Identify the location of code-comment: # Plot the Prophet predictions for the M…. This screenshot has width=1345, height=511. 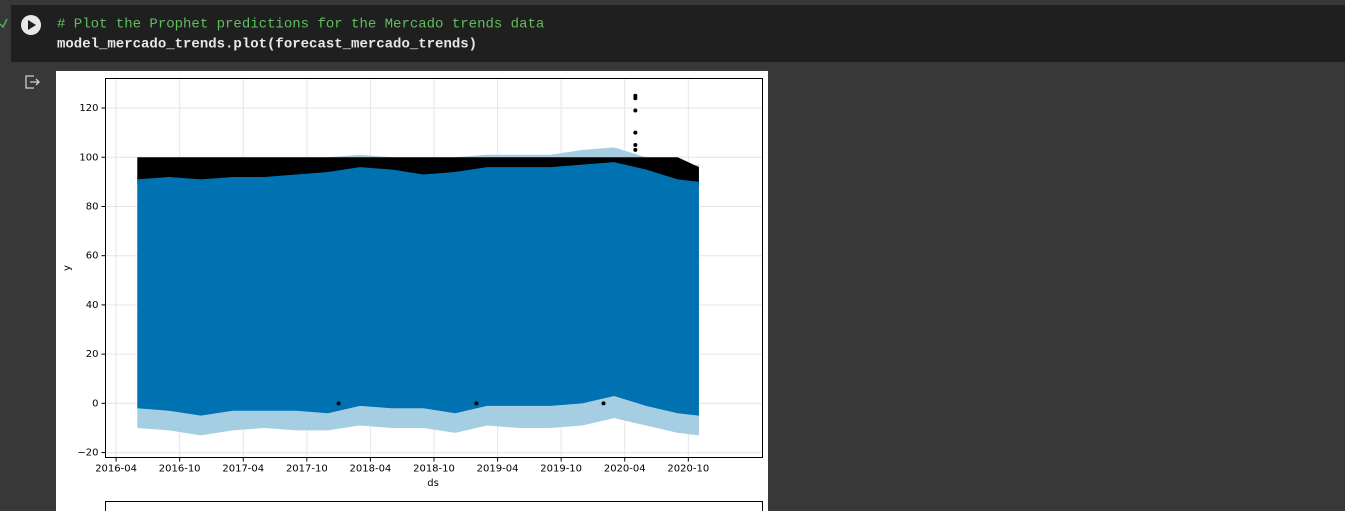
(300, 25).